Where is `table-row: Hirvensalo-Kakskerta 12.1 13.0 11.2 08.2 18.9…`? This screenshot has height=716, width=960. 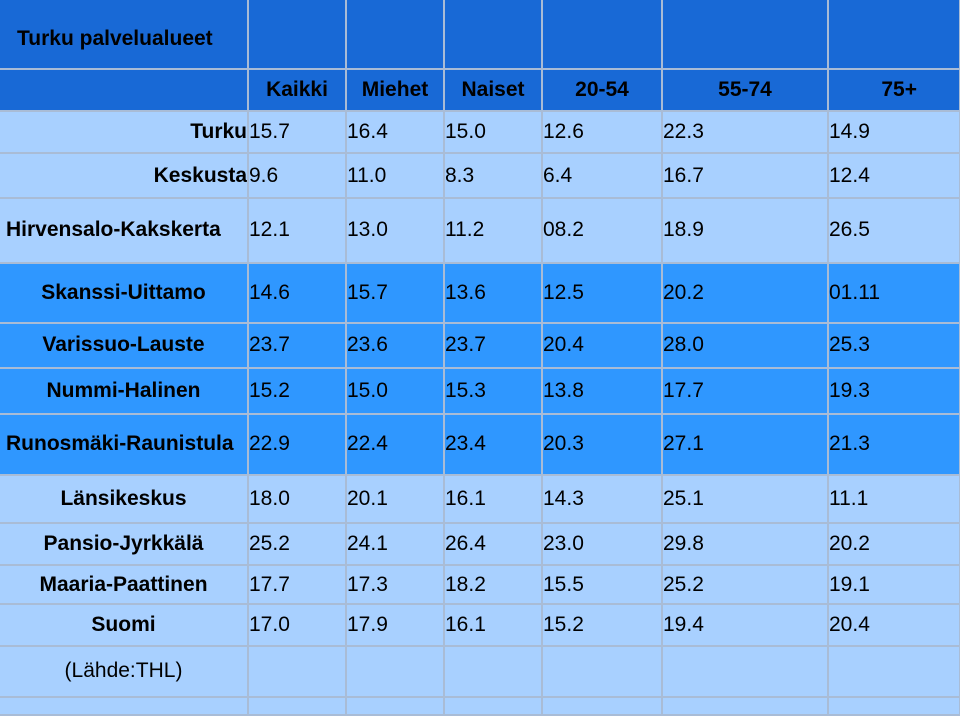
table-row: Hirvensalo-Kakskerta 12.1 13.0 11.2 08.2 18.9… is located at coordinates (480, 230).